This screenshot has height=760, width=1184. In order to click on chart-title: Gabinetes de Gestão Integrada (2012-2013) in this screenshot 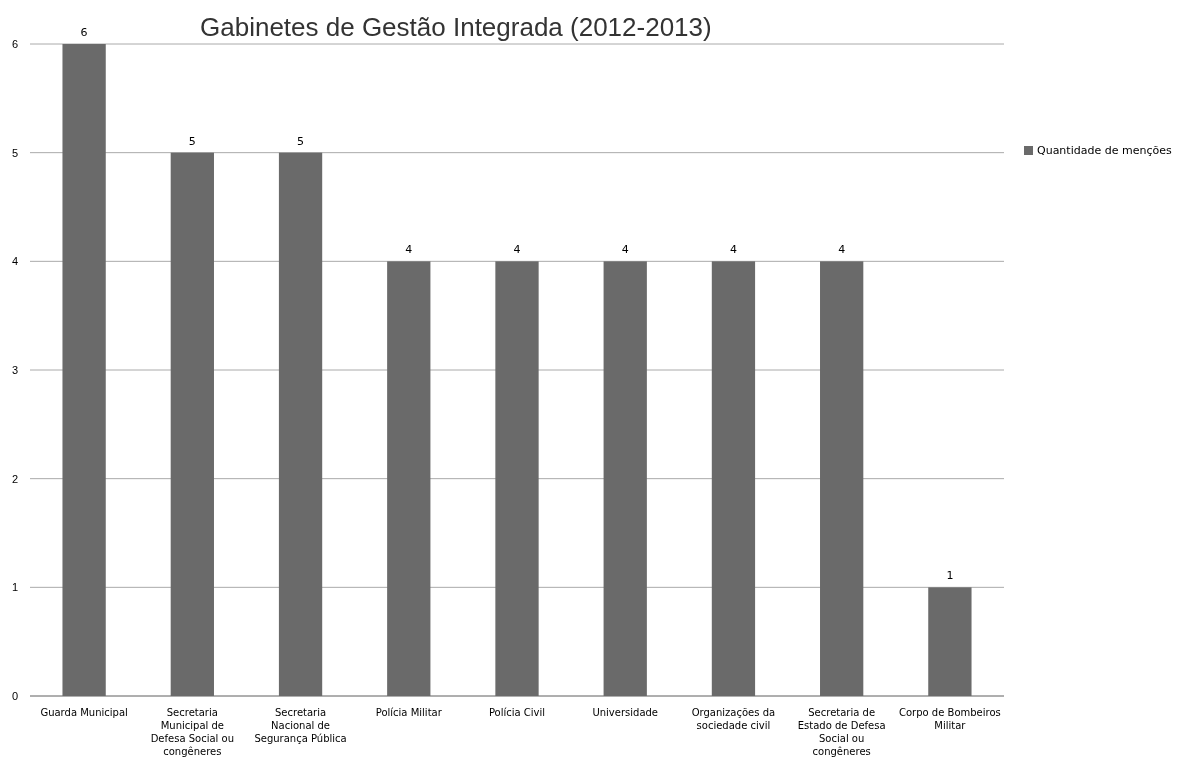, I will do `click(456, 27)`.